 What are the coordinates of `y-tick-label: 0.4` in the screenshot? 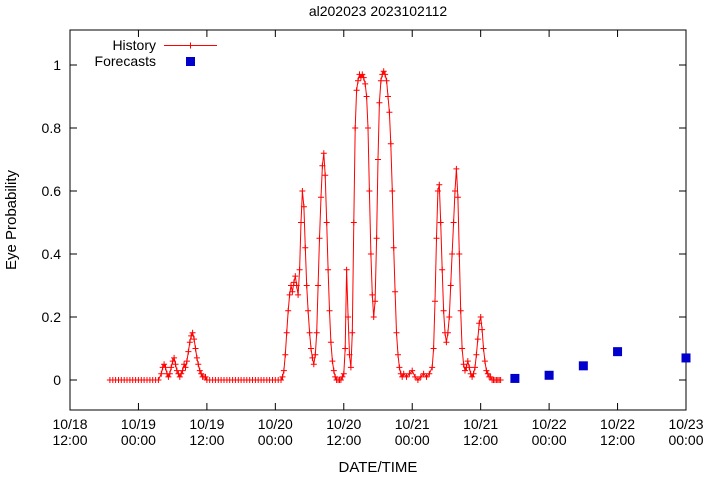 It's located at (52, 254).